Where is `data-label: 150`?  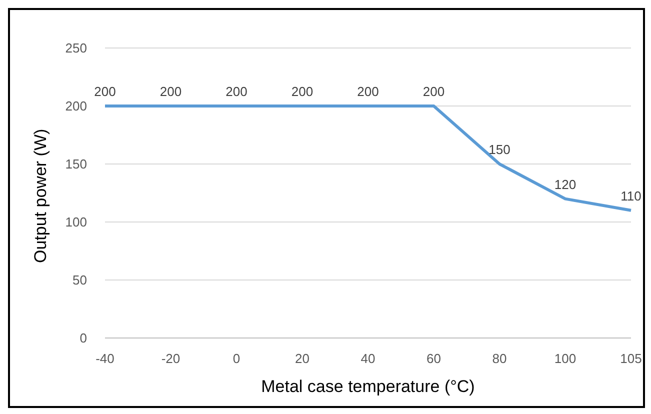
data-label: 150 is located at coordinates (499, 149).